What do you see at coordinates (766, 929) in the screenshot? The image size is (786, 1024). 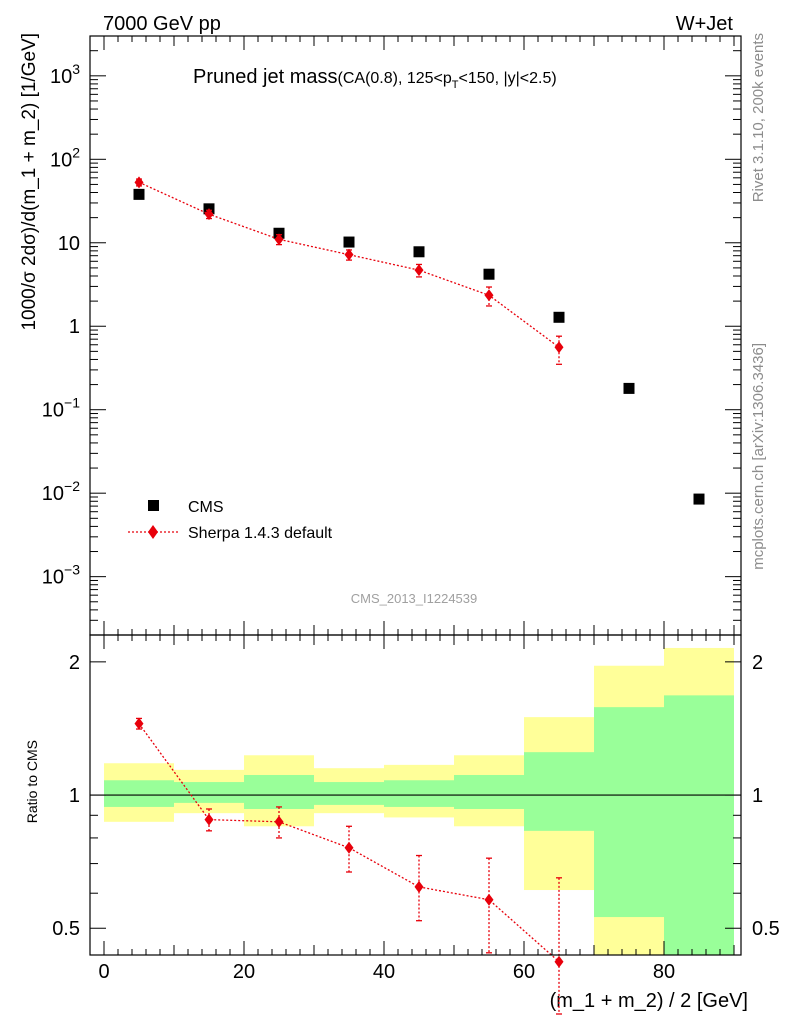 I see `ratio-y-tick-label-right: 0.5` at bounding box center [766, 929].